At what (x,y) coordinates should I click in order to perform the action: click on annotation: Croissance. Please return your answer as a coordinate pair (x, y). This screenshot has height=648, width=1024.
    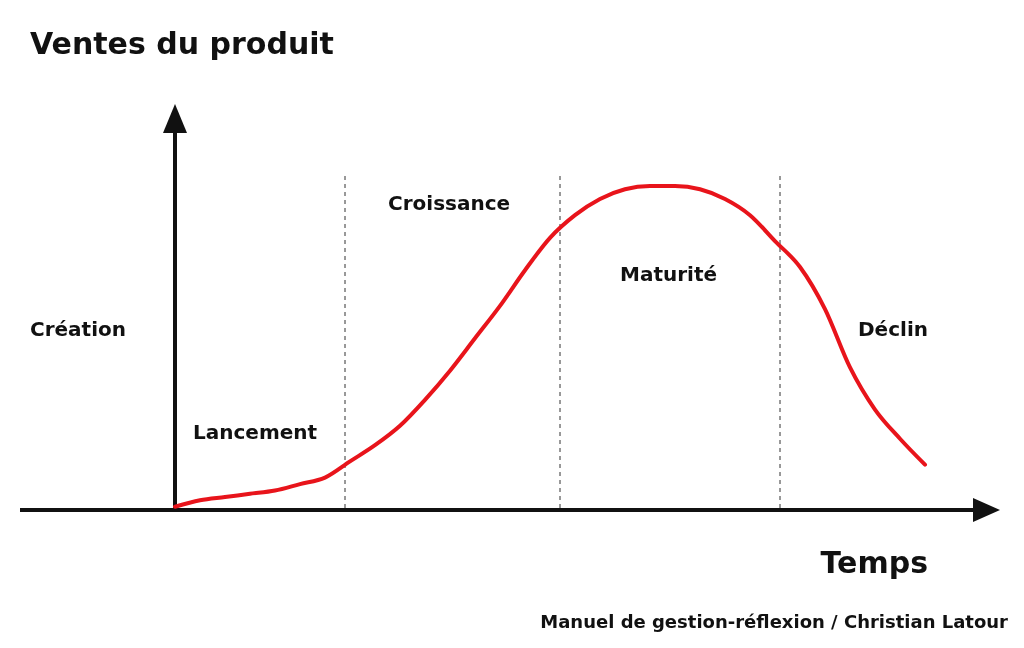
    Looking at the image, I should click on (449, 203).